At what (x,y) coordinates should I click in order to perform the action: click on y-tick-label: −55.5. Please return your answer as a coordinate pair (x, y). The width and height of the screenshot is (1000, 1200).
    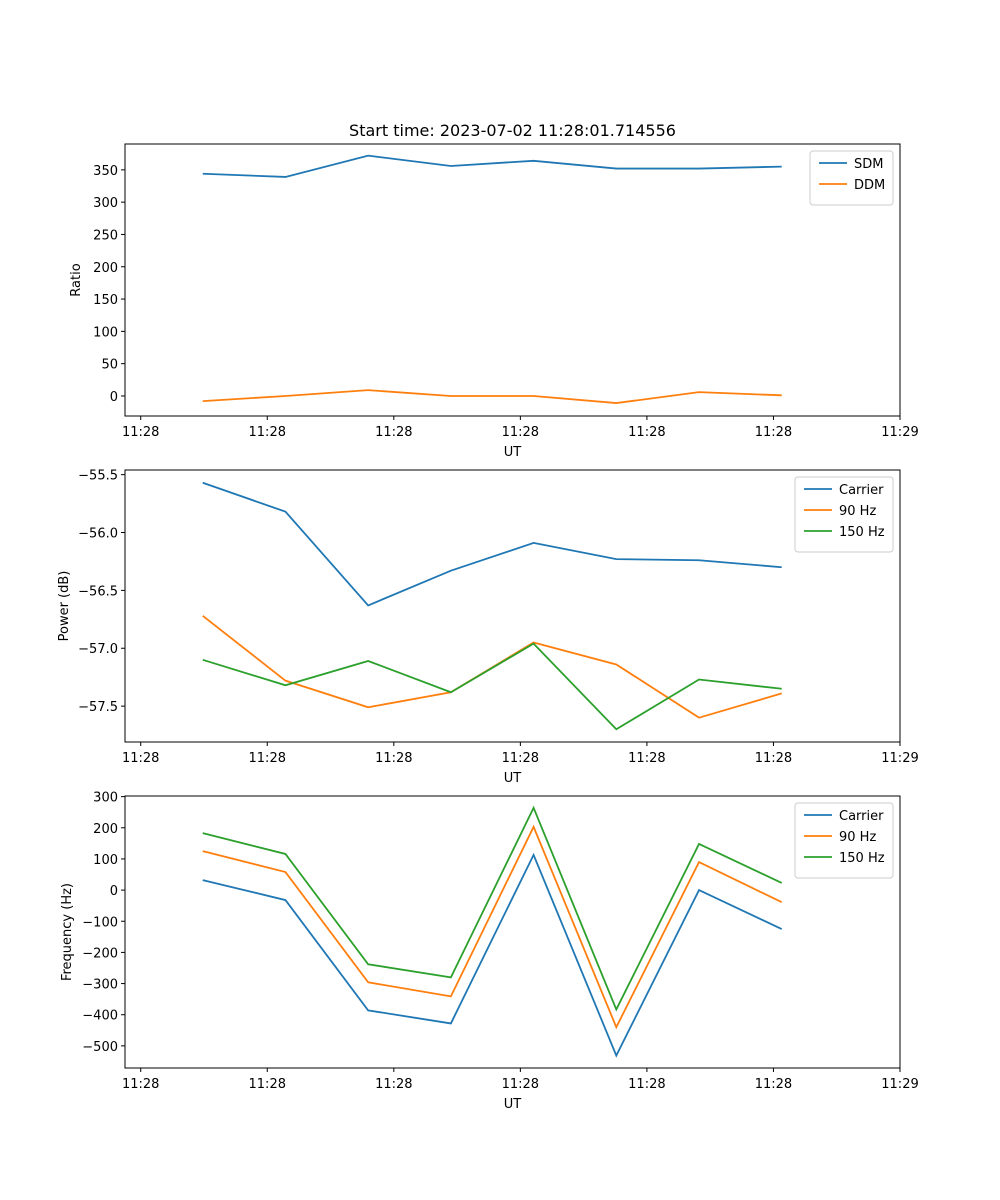
    Looking at the image, I should click on (98, 476).